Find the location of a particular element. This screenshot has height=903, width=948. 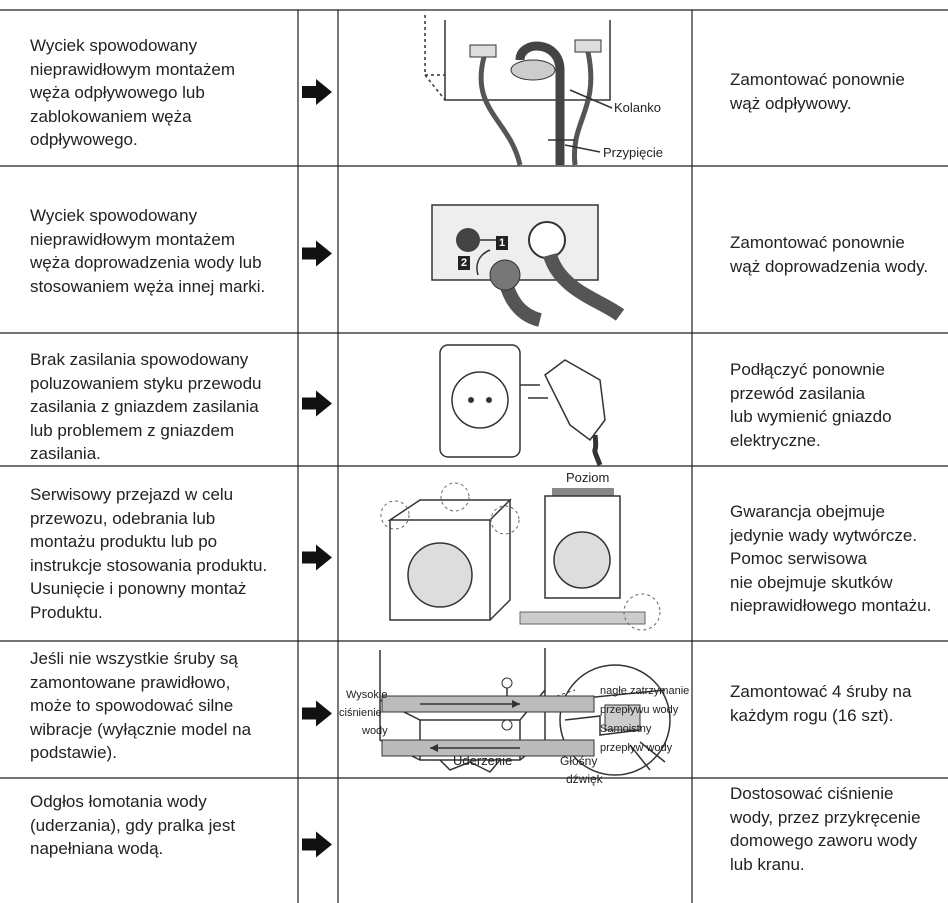

illustration-label: 1 is located at coordinates (502, 243).